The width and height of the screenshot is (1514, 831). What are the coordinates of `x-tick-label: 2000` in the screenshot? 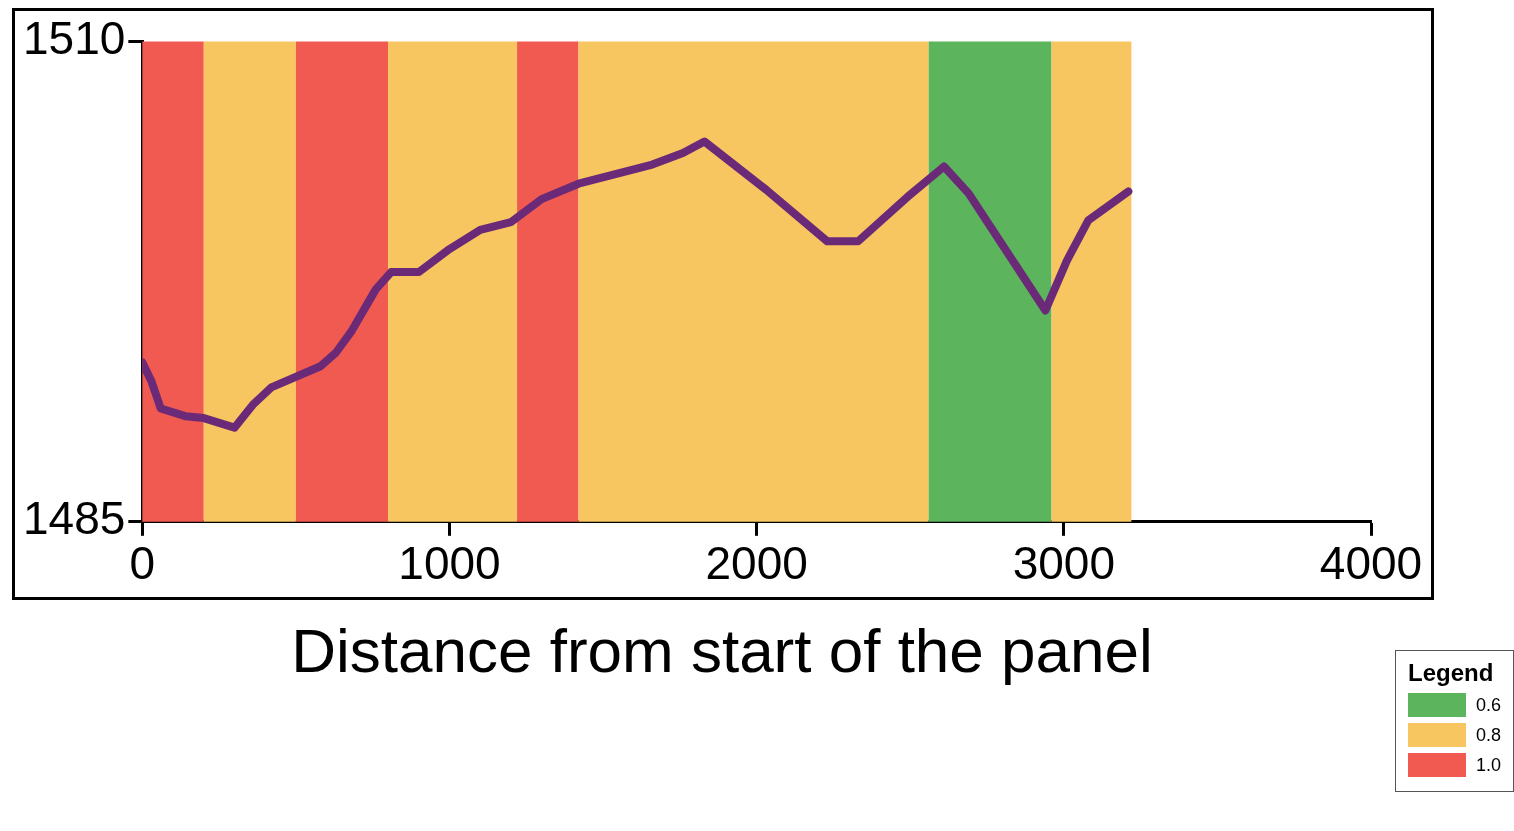 It's located at (756, 563).